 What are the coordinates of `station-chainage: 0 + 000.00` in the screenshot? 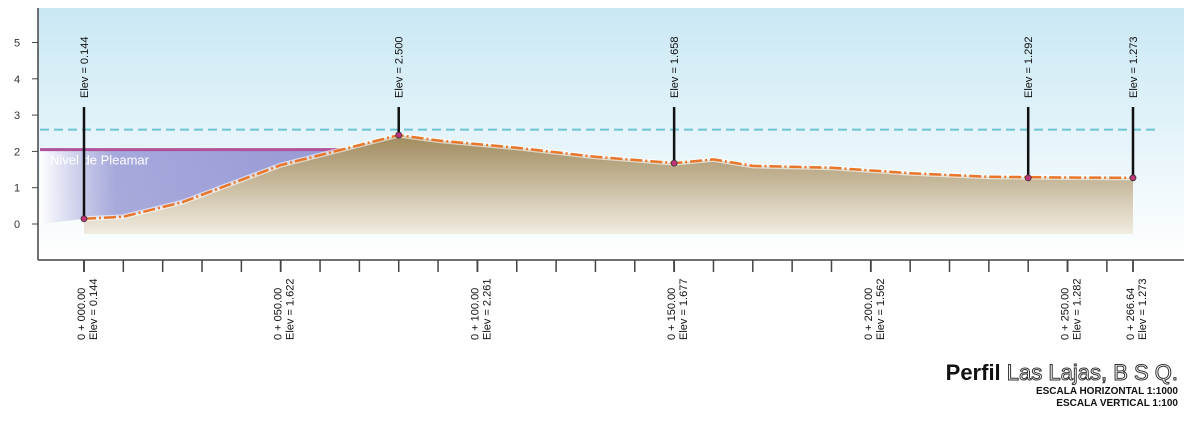 It's located at (82, 314).